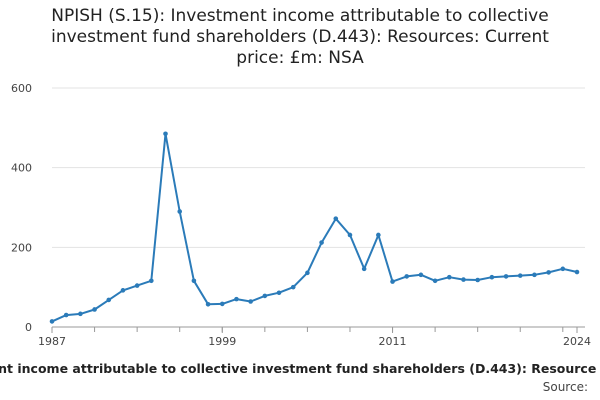 Image resolution: width=600 pixels, height=400 pixels. Describe the element at coordinates (21, 208) in the screenshot. I see `y-axis: 0 200 400 600` at that location.